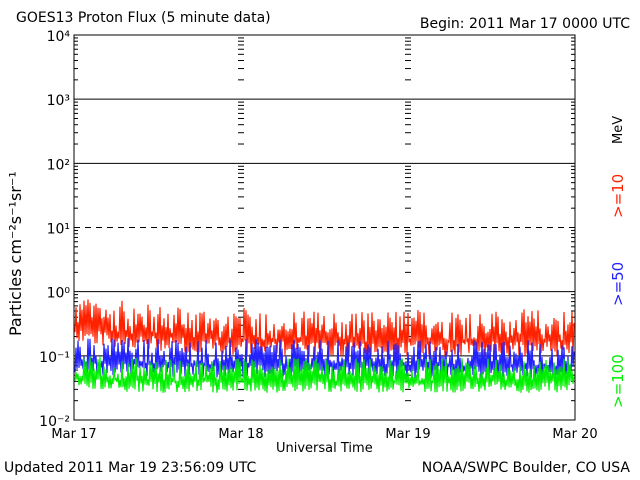 Image resolution: width=640 pixels, height=480 pixels. Describe the element at coordinates (618, 283) in the screenshot. I see `legend-series-50: >=50` at that location.